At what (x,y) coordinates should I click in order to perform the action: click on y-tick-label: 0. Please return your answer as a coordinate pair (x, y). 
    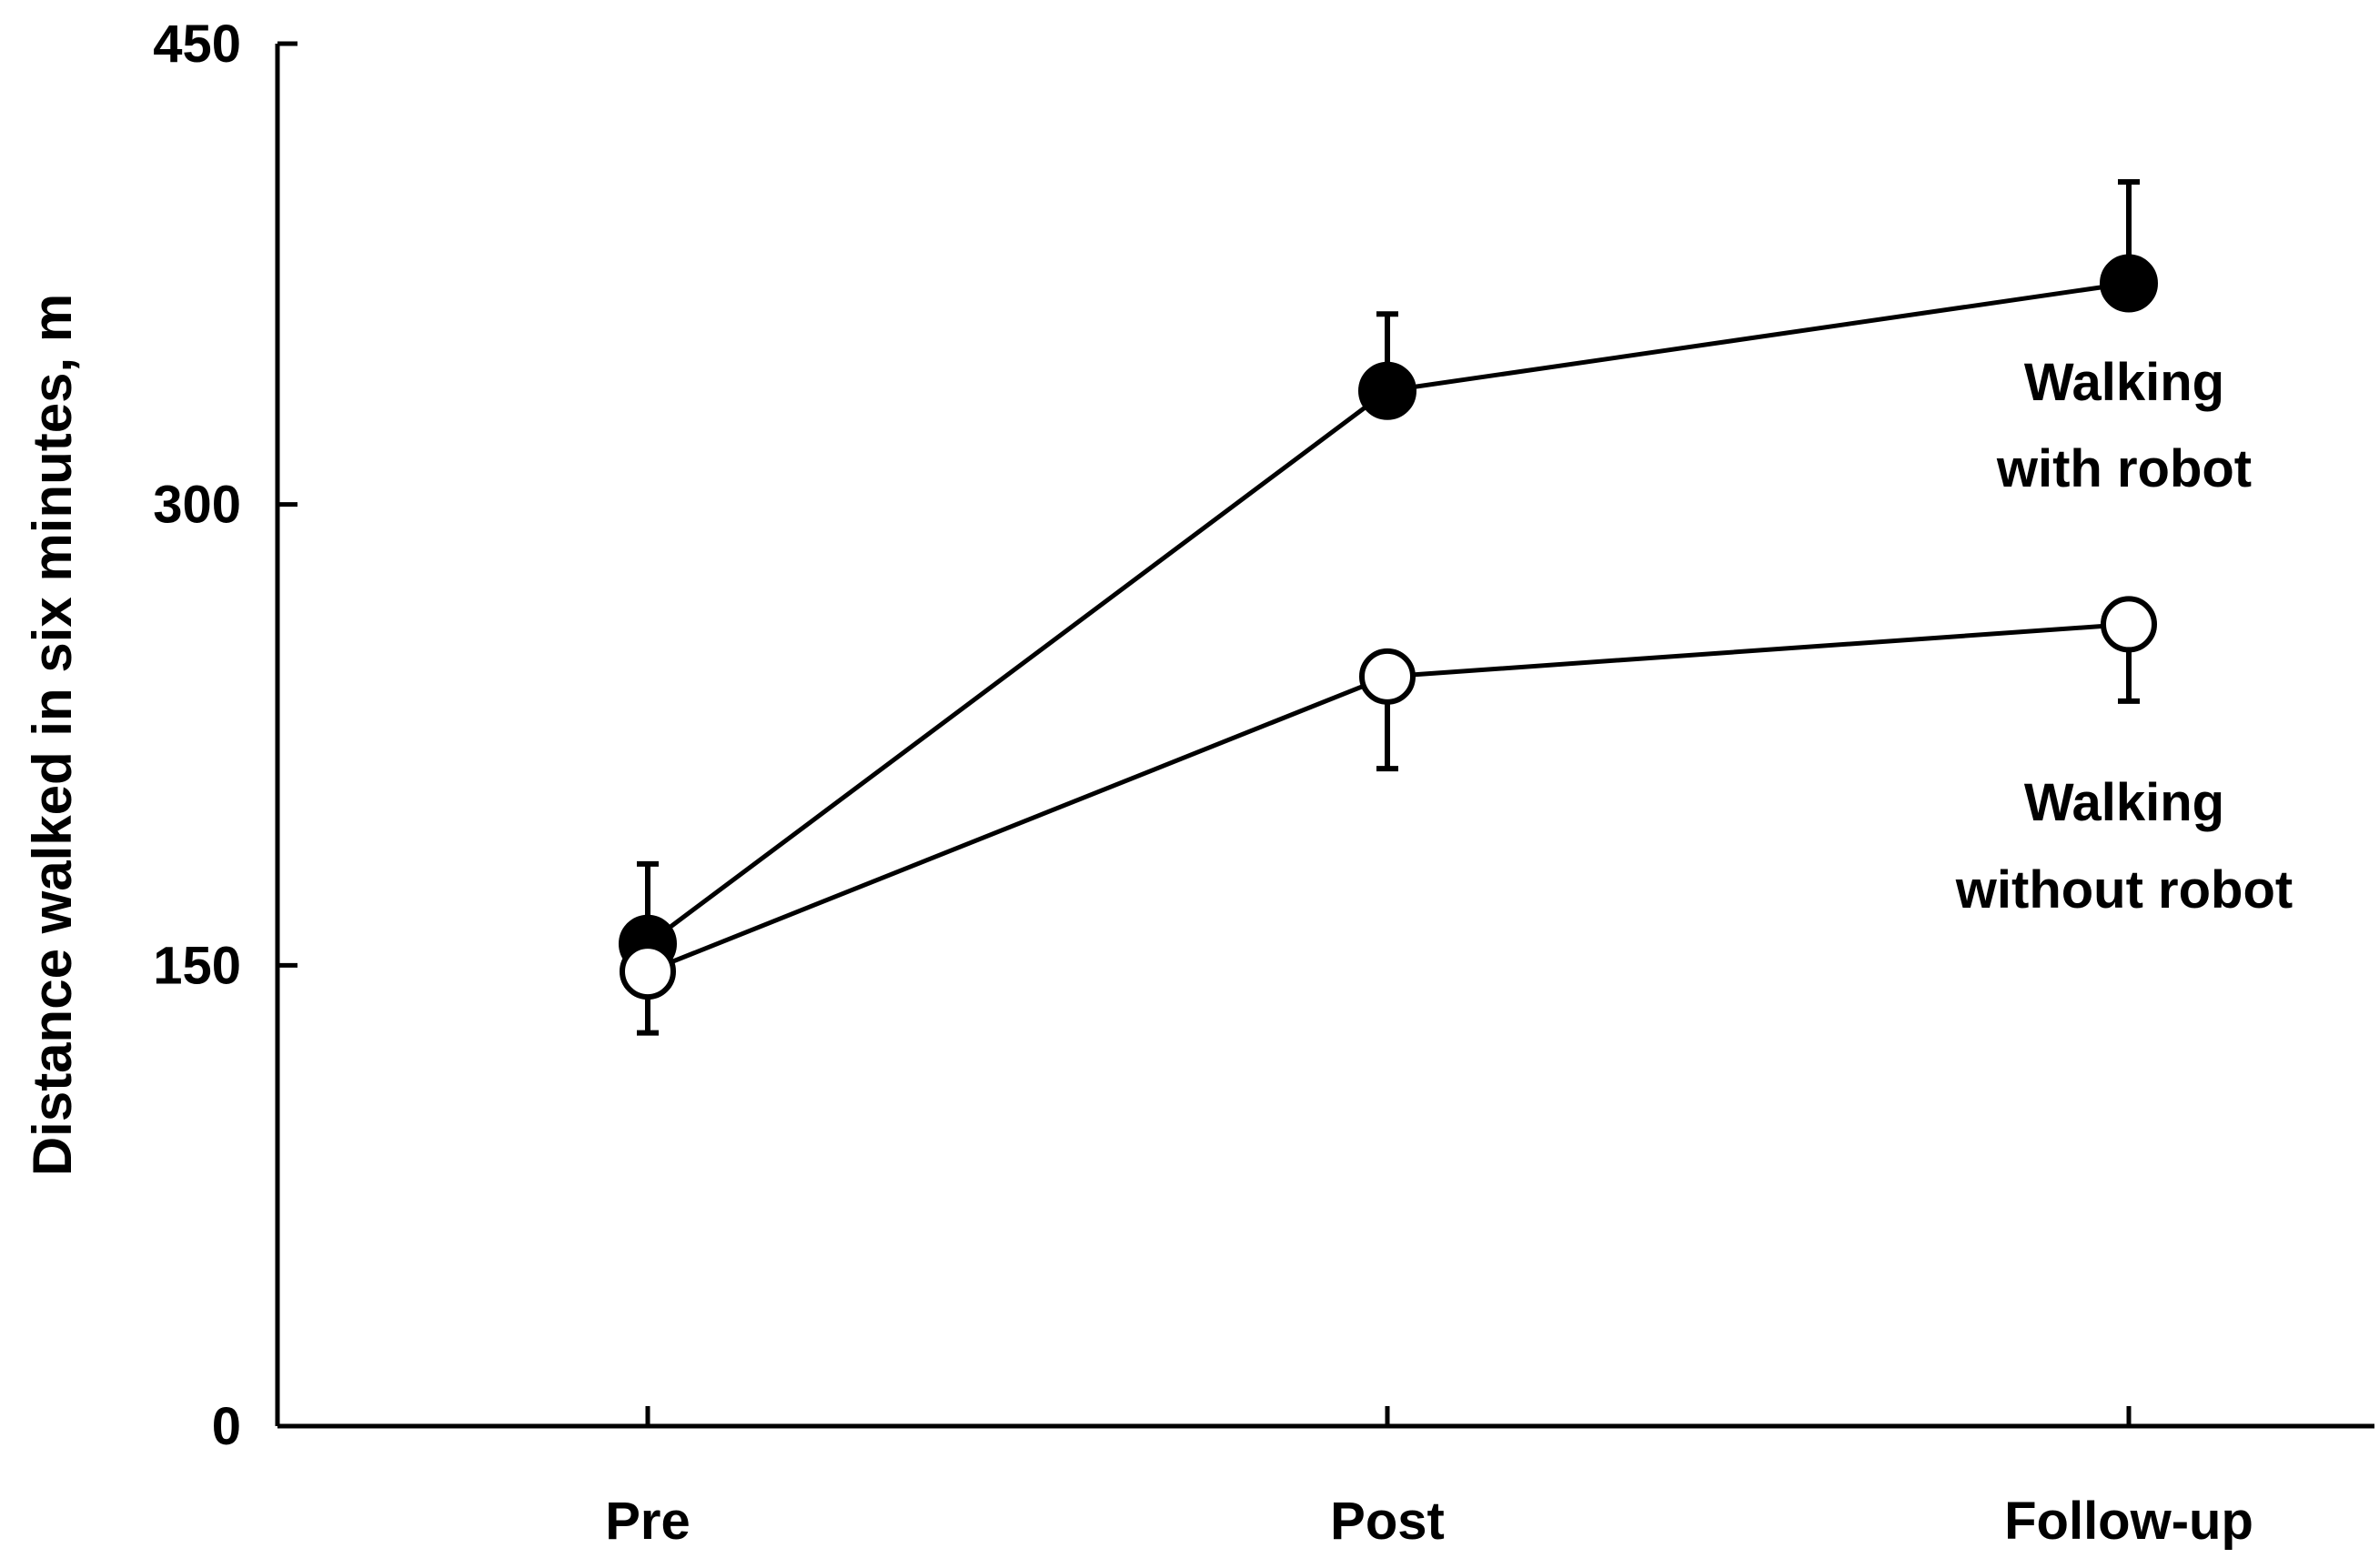
    Looking at the image, I should click on (227, 1426).